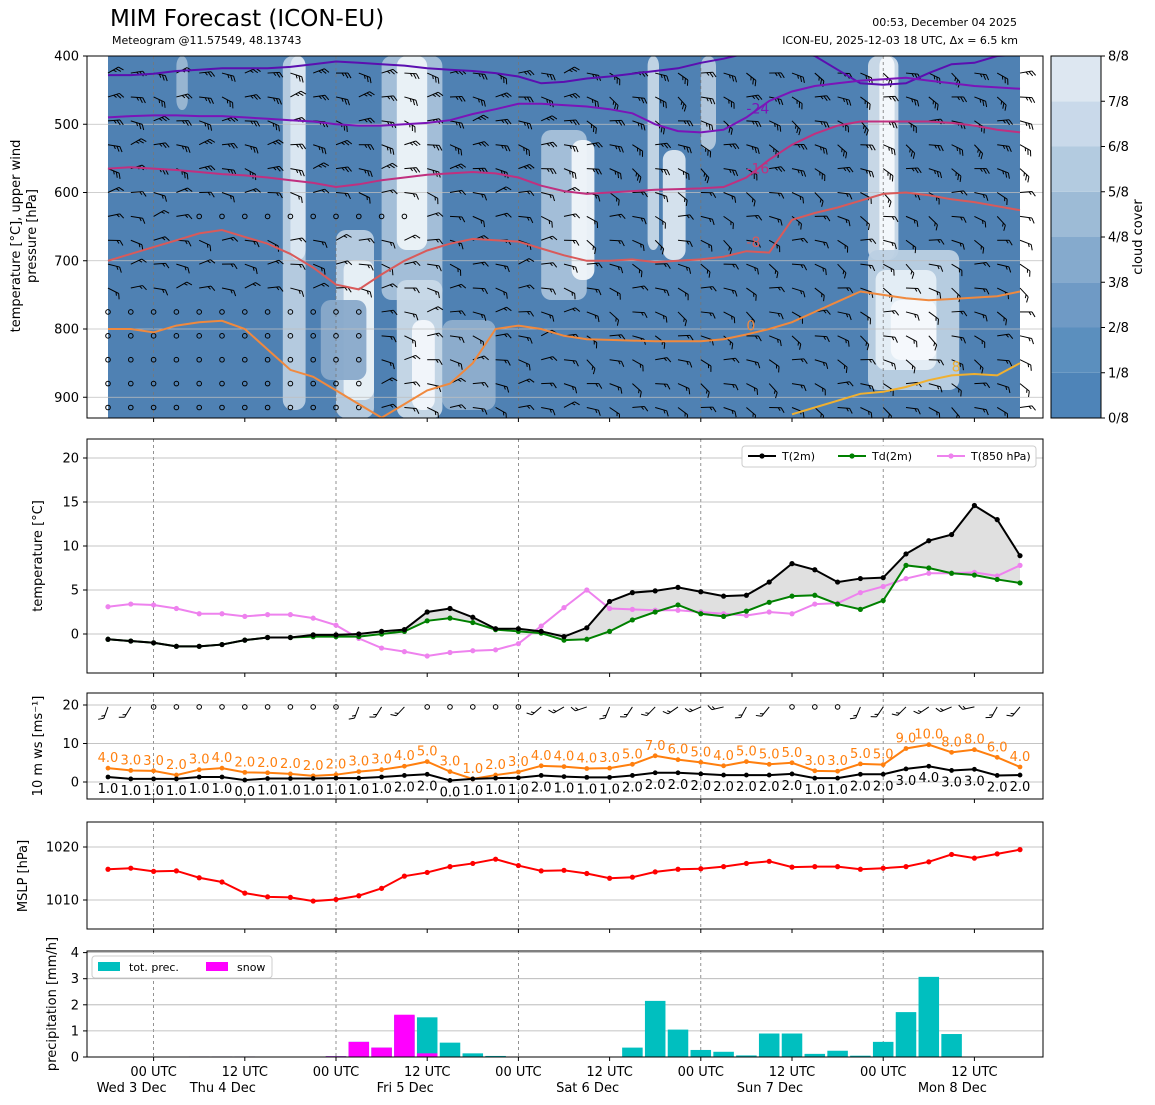  I want to click on mean-wind-data-label: 4.0, so click(928, 778).